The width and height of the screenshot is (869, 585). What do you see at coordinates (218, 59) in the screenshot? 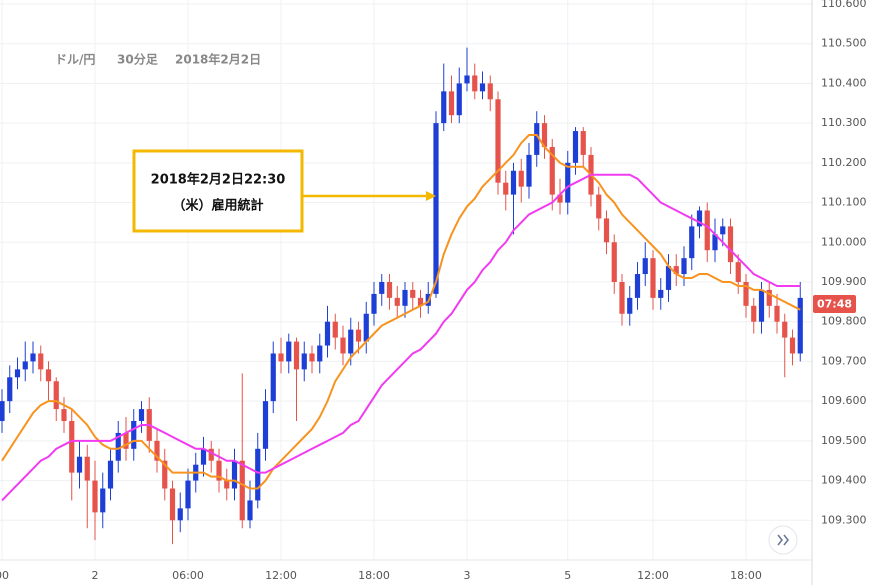
I see `chart-title: 2018年2月2日` at bounding box center [218, 59].